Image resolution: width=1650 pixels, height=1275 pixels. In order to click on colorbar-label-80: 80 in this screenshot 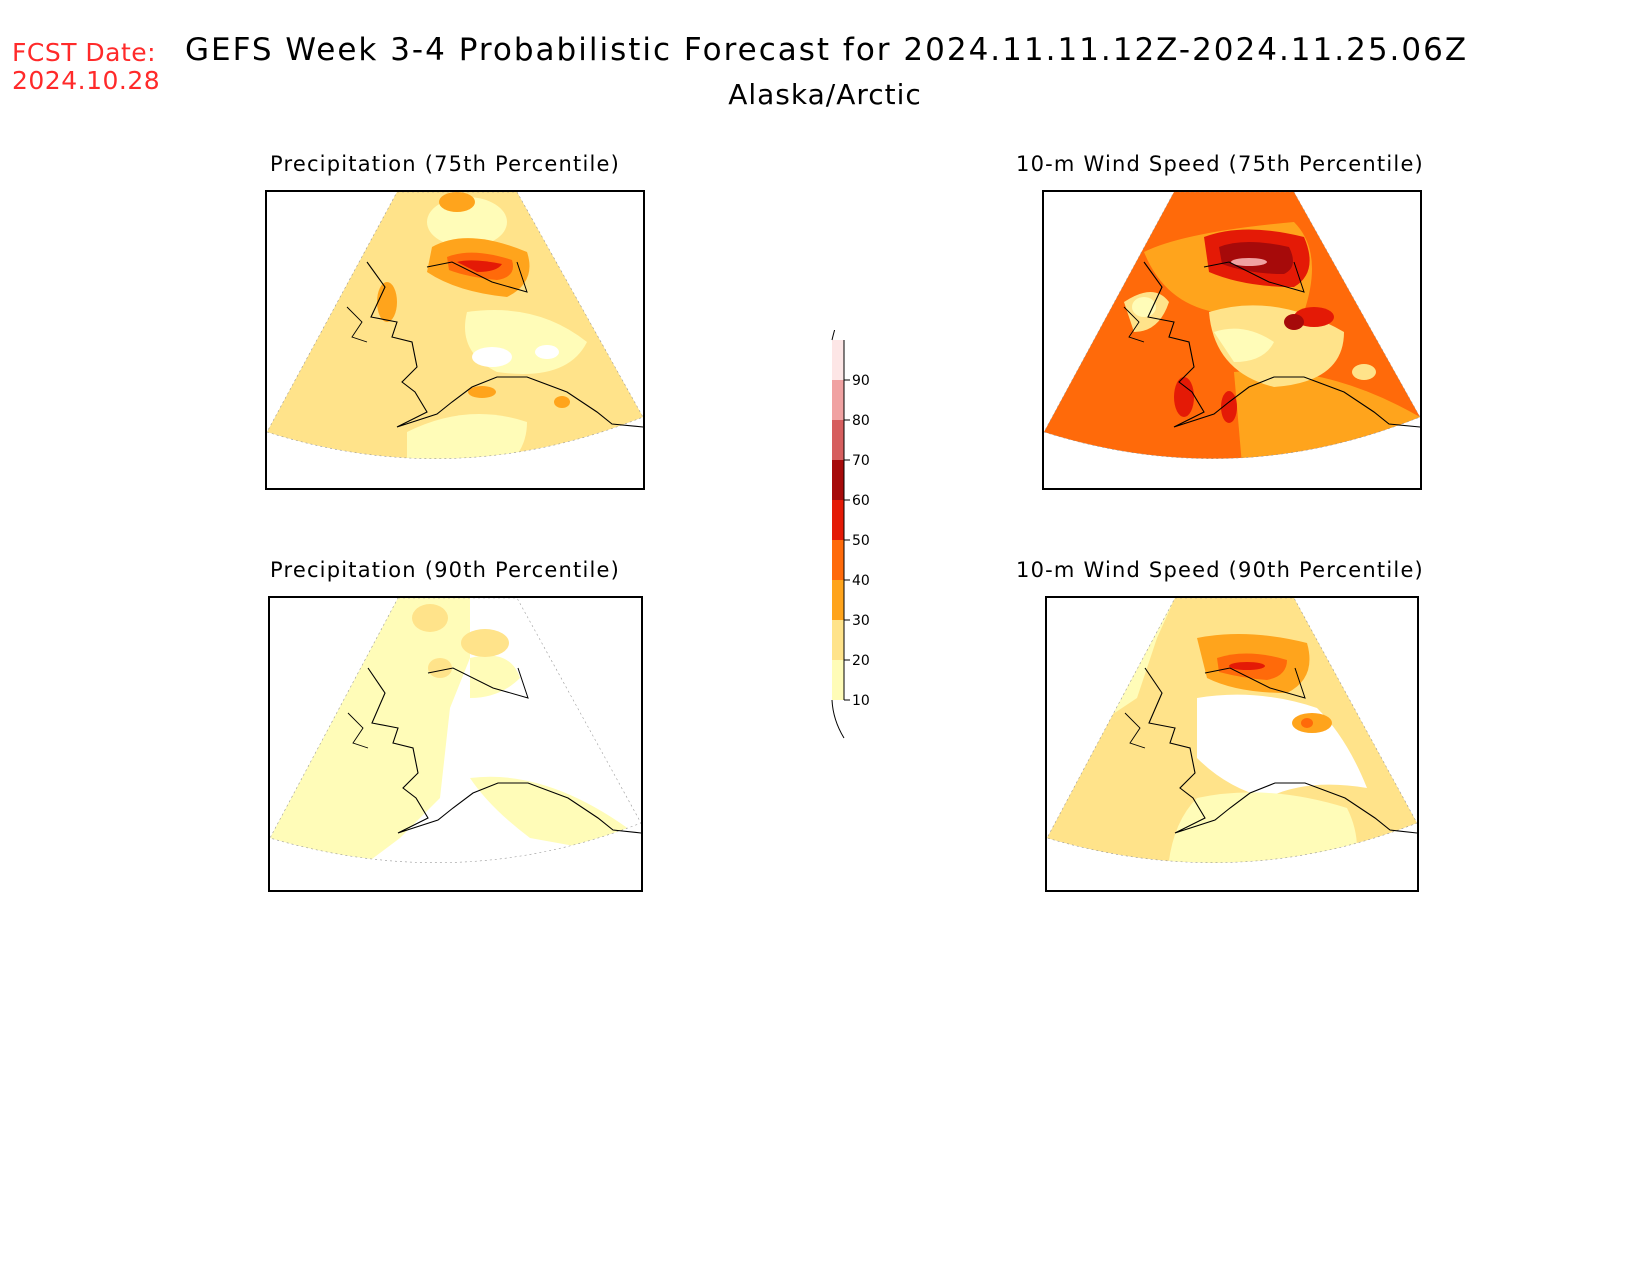, I will do `click(861, 421)`.